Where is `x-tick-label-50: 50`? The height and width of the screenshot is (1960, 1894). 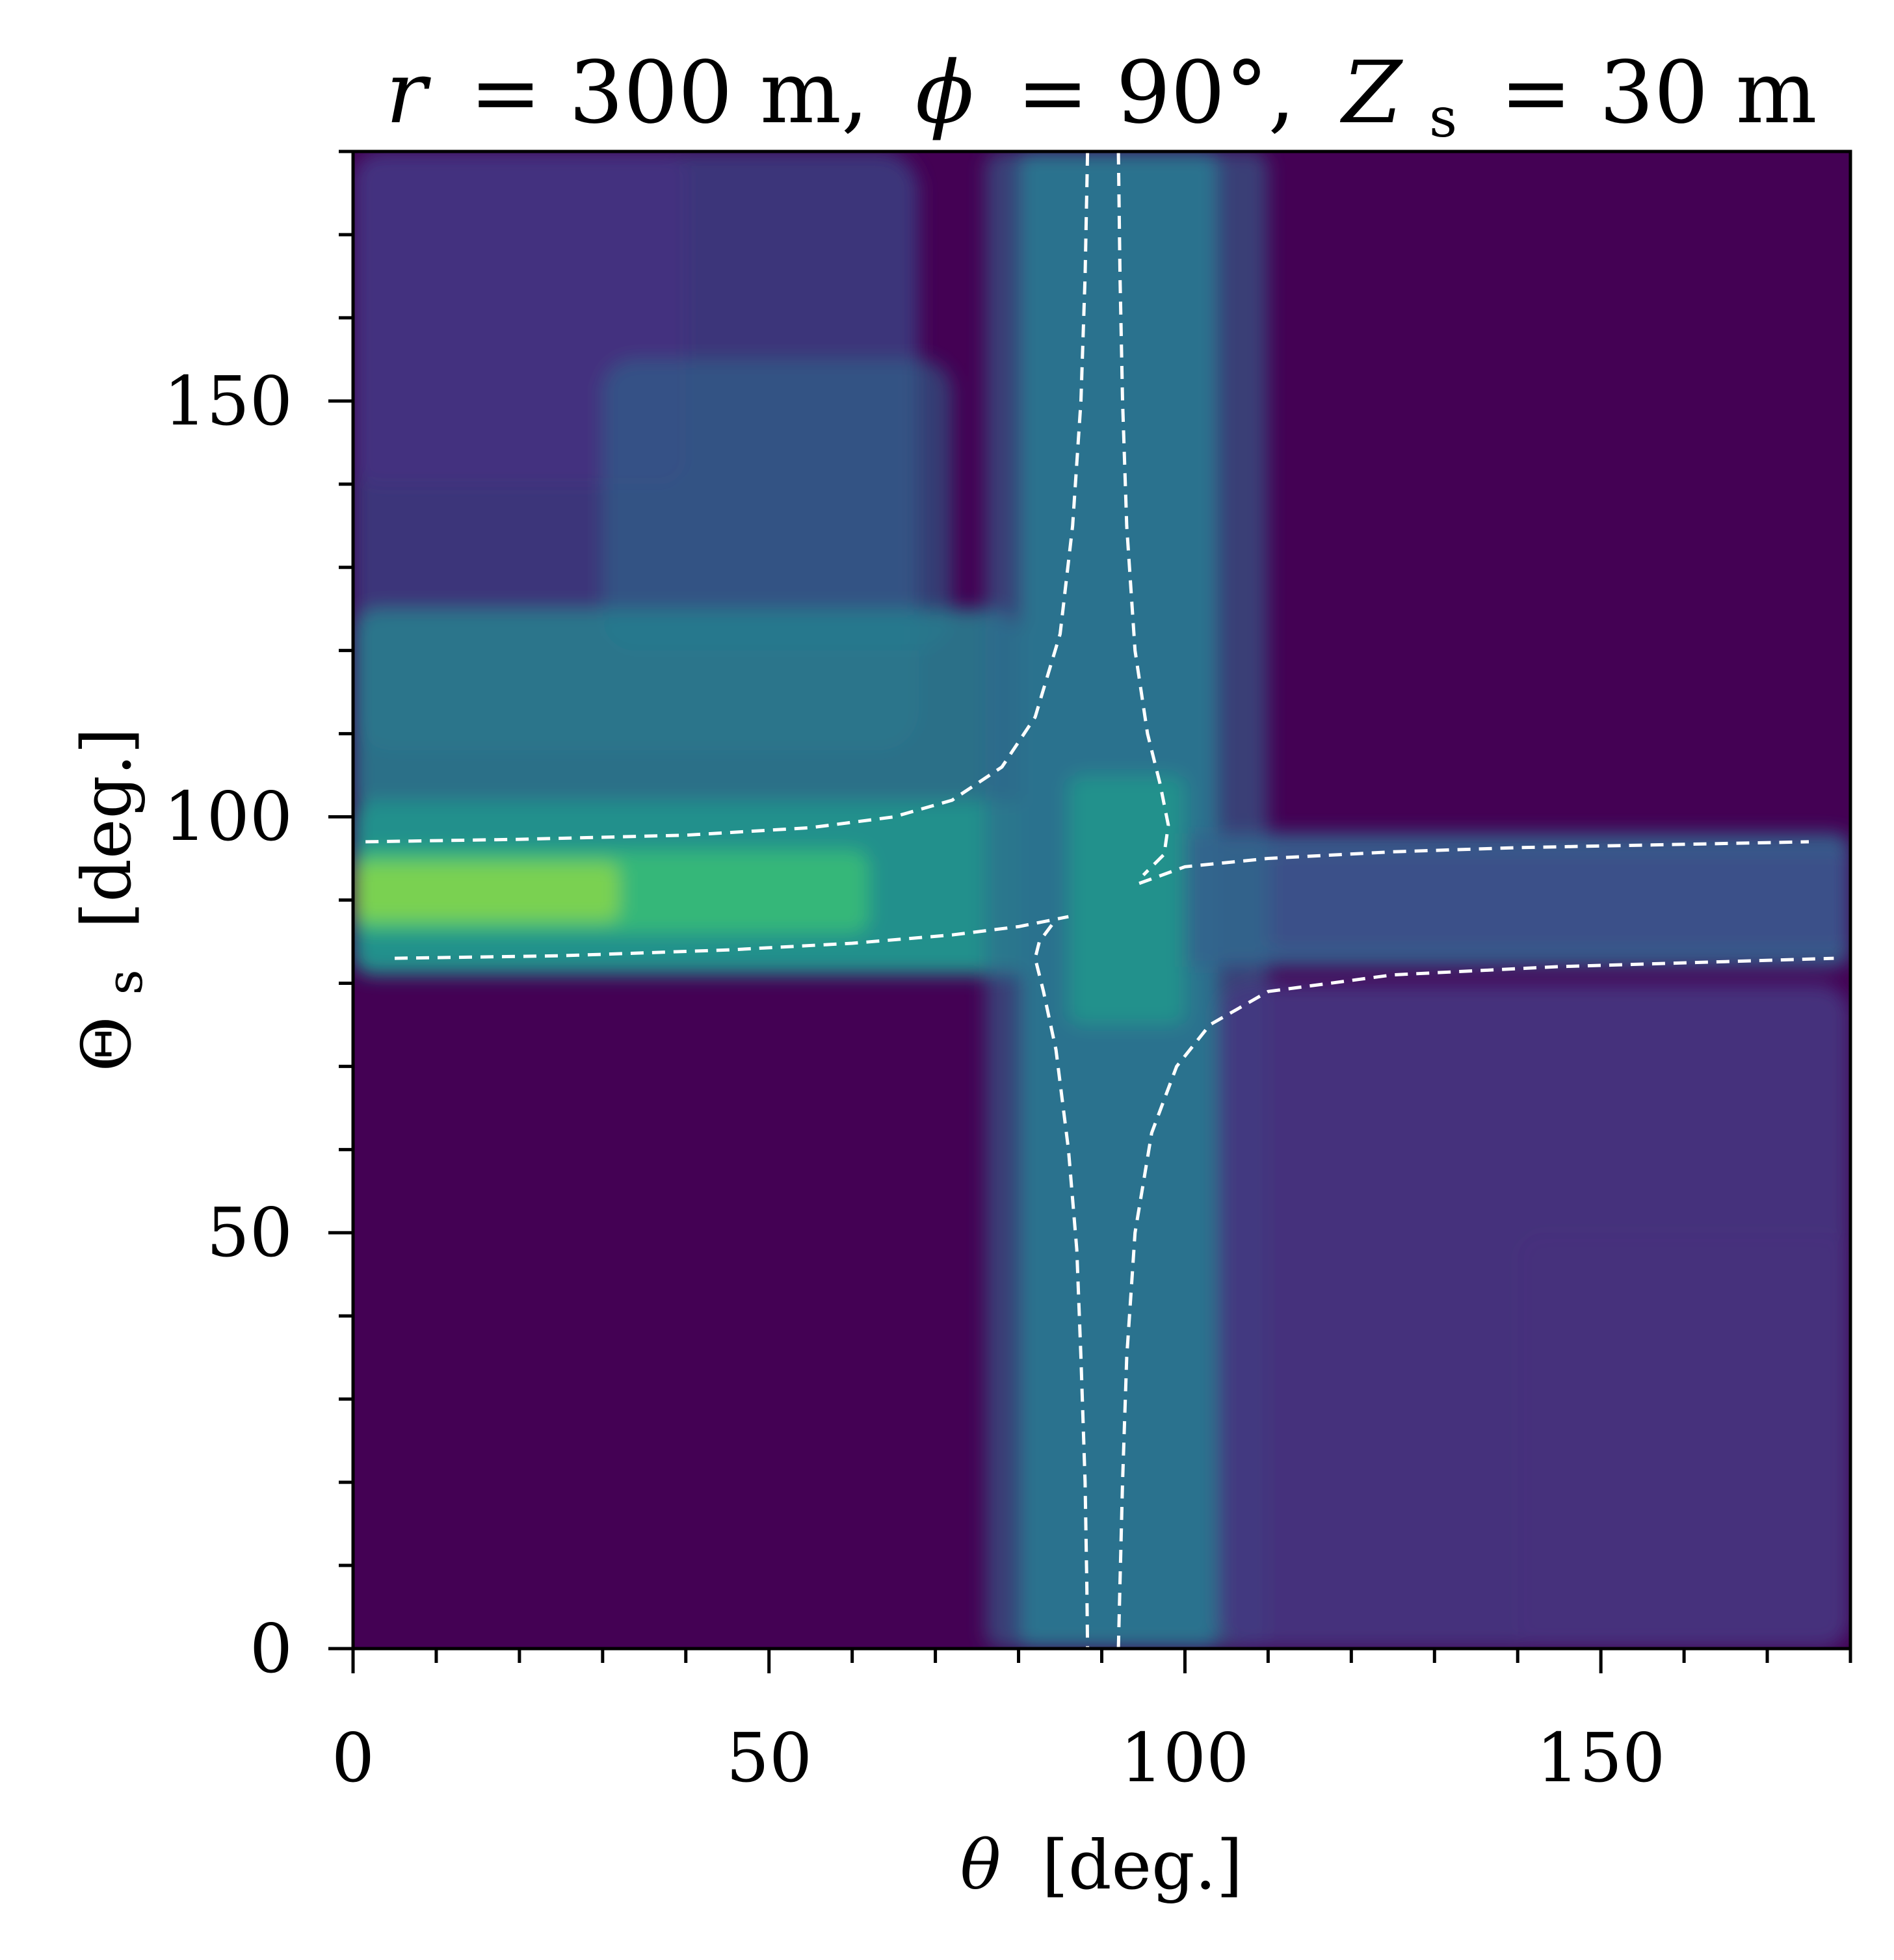
x-tick-label-50: 50 is located at coordinates (769, 1757).